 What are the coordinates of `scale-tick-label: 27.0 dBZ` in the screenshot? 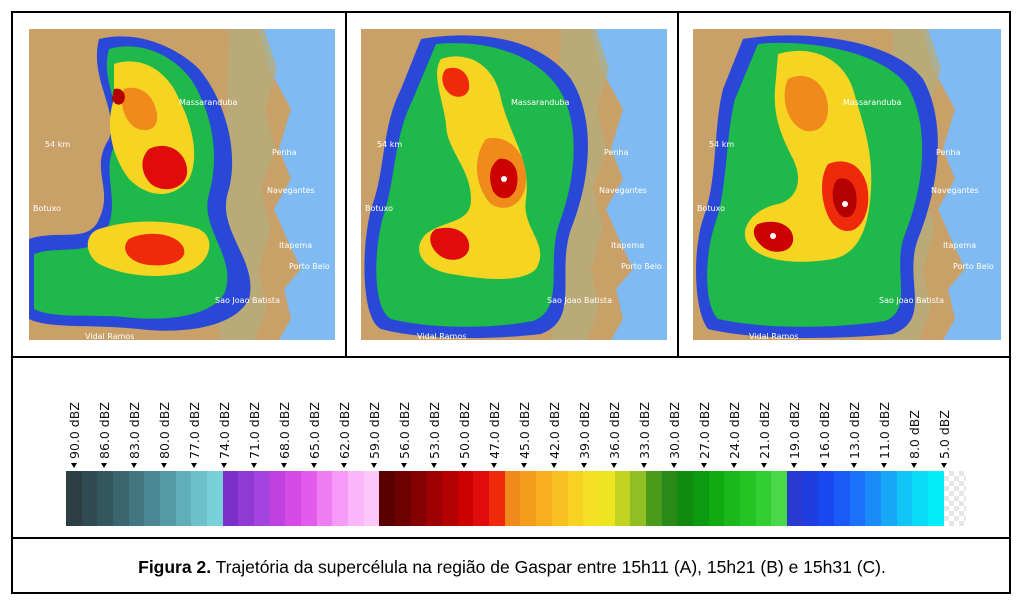 It's located at (704, 430).